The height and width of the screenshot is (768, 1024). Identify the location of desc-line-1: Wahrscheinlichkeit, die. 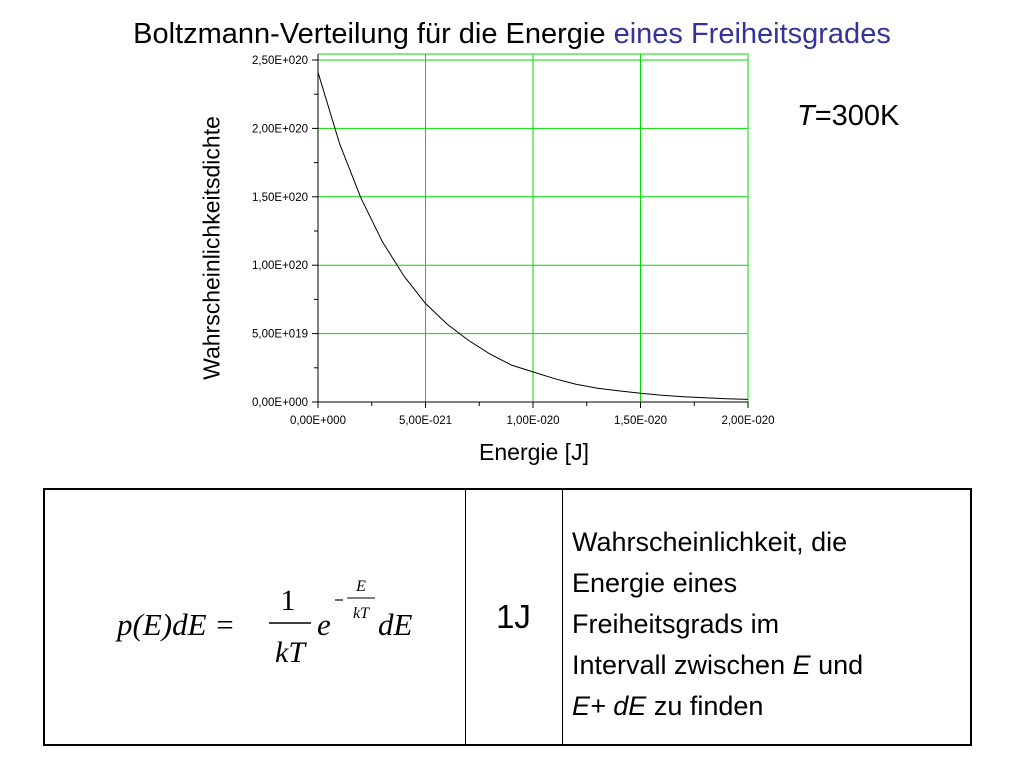
(710, 542).